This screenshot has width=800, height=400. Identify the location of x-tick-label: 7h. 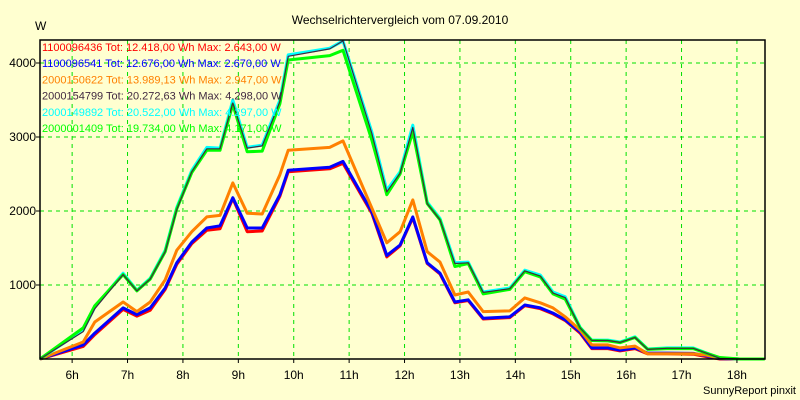
(127, 375).